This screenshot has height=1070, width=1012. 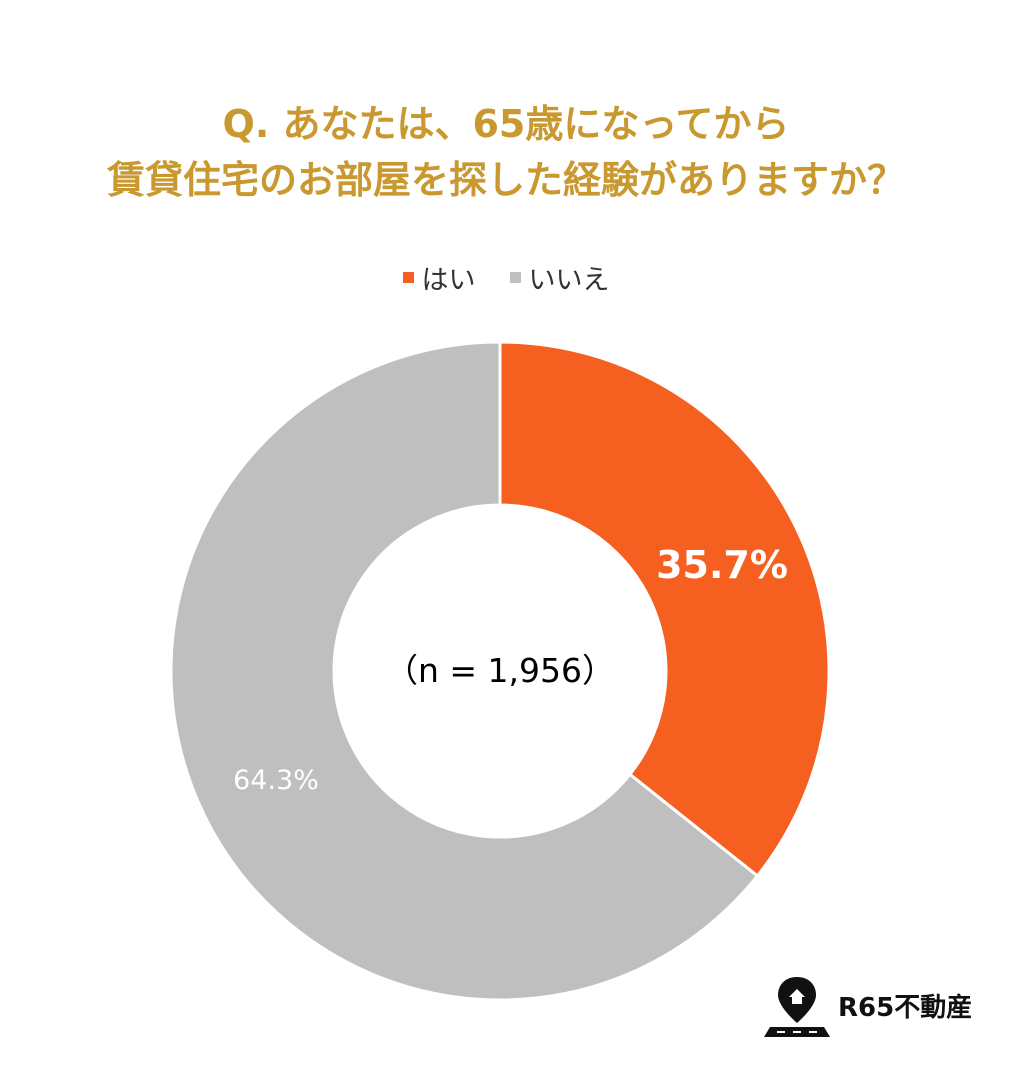 What do you see at coordinates (506, 152) in the screenshot?
I see `chart-title: Q. あなたは、65歳になってから 賃貸住宅のお部屋を探した経験がありますか？` at bounding box center [506, 152].